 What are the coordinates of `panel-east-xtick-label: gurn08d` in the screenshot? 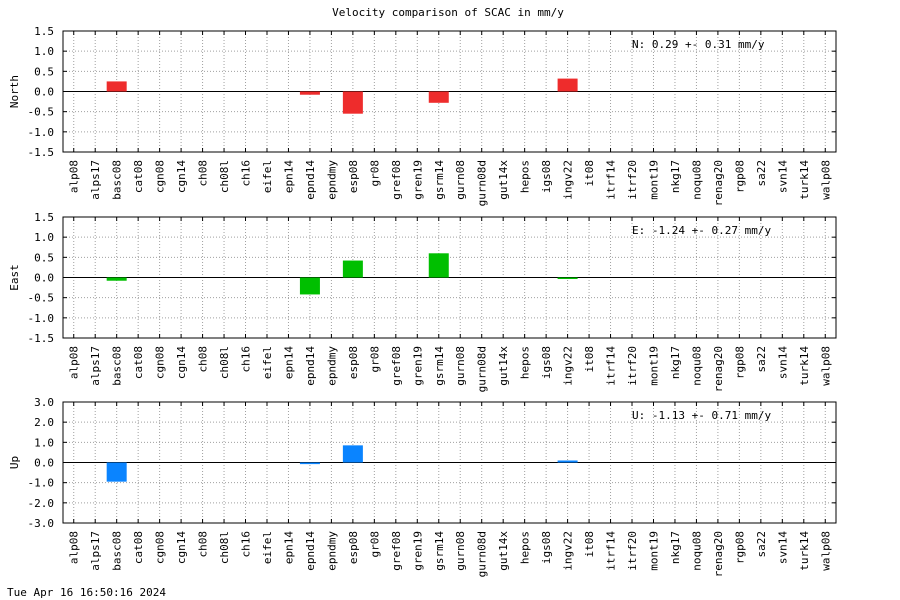 It's located at (482, 369).